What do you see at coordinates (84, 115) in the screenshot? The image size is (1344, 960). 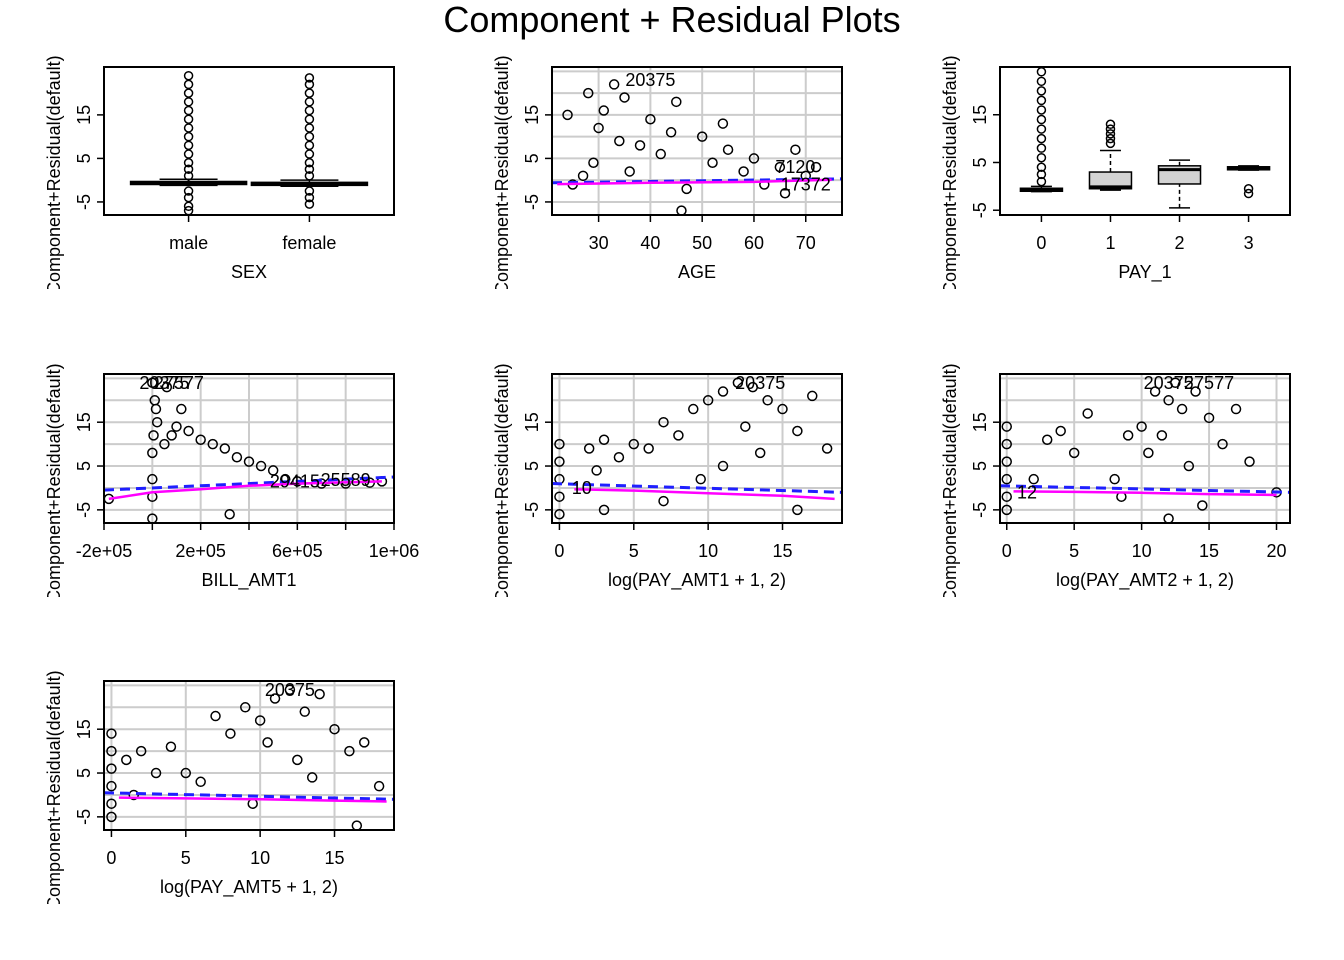 I see `y-tick-label: 15` at bounding box center [84, 115].